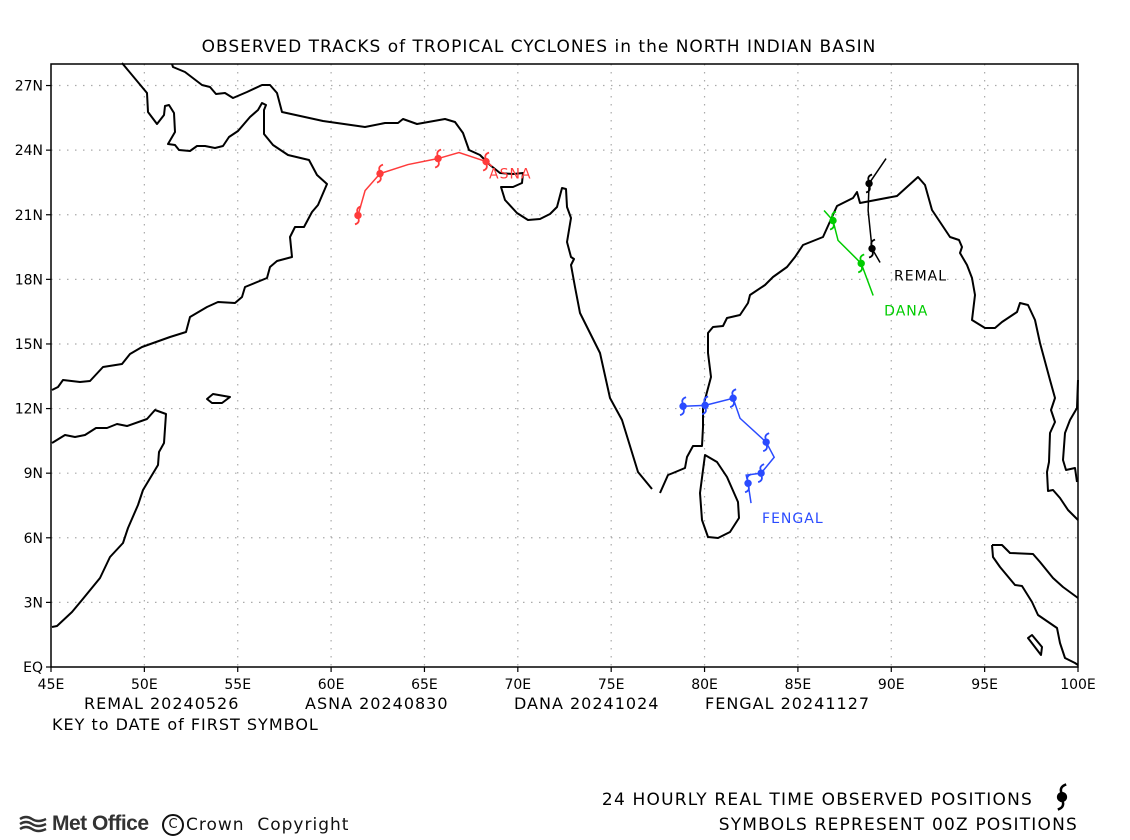 This screenshot has height=840, width=1130. Describe the element at coordinates (424, 685) in the screenshot. I see `lon-tick-label: 65E` at that location.